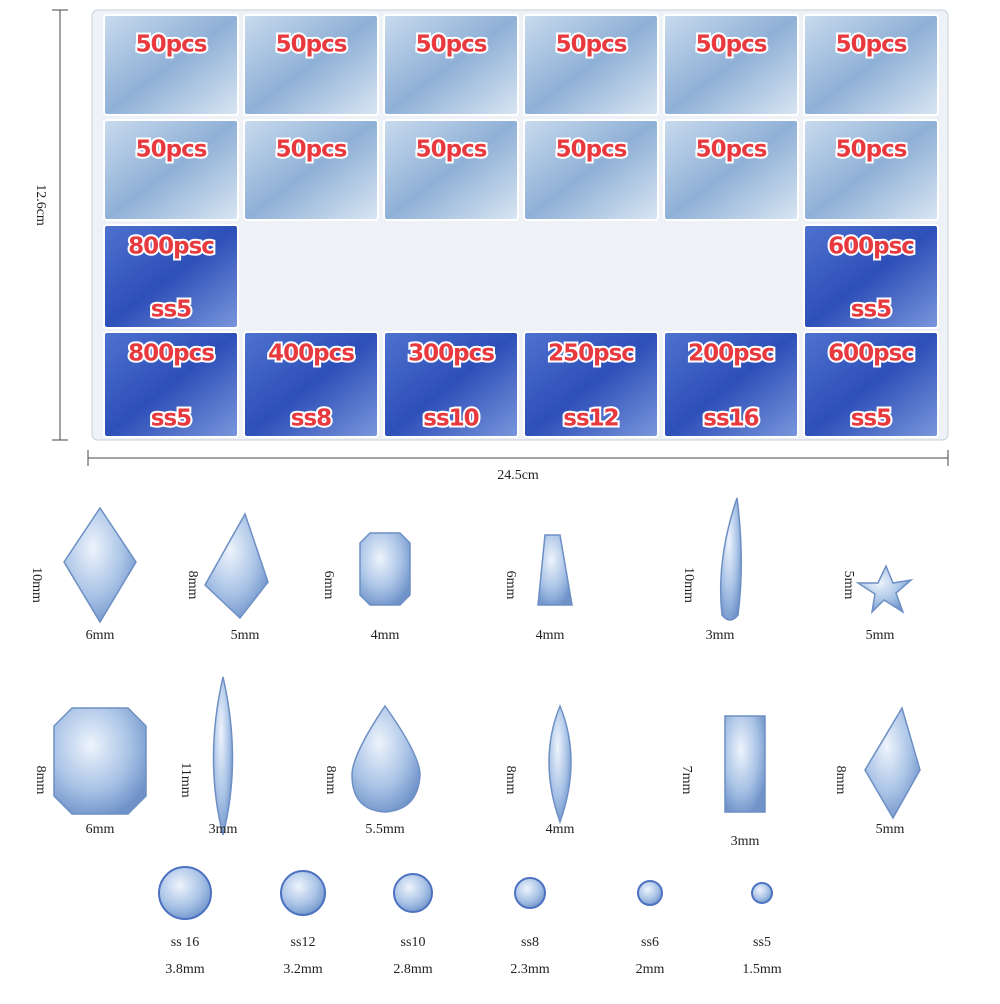 The height and width of the screenshot is (1004, 1000). What do you see at coordinates (530, 942) in the screenshot?
I see `round-name: ss8` at bounding box center [530, 942].